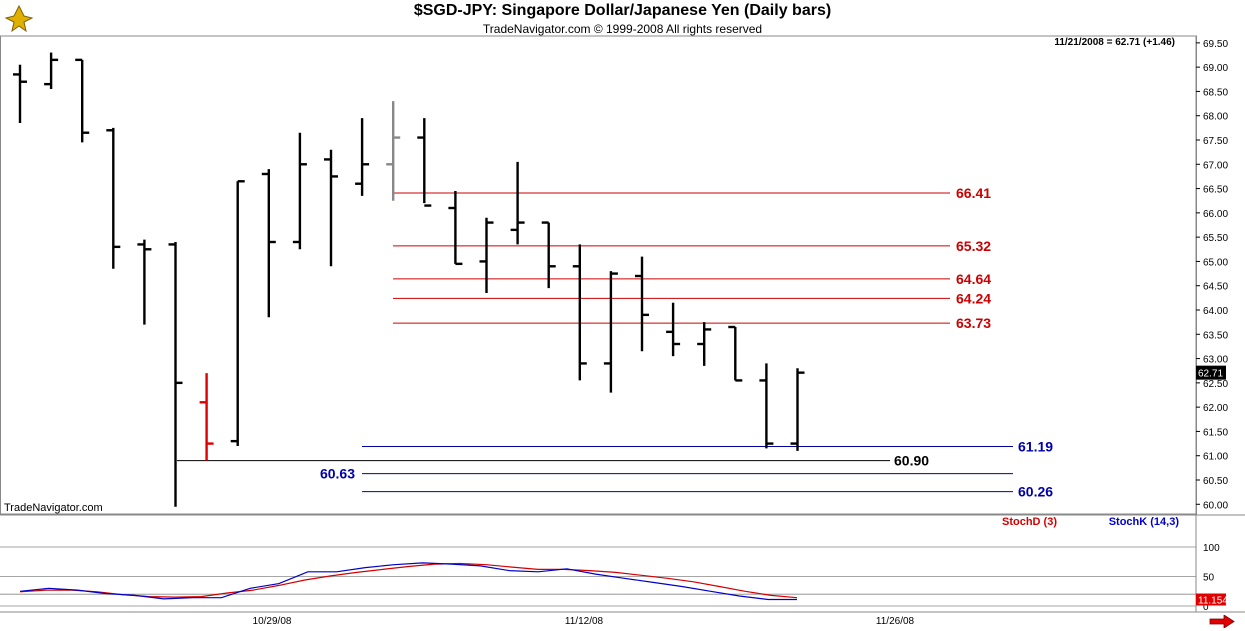 The image size is (1245, 631). Describe the element at coordinates (1215, 117) in the screenshot. I see `price-tick-label: 68.00` at that location.